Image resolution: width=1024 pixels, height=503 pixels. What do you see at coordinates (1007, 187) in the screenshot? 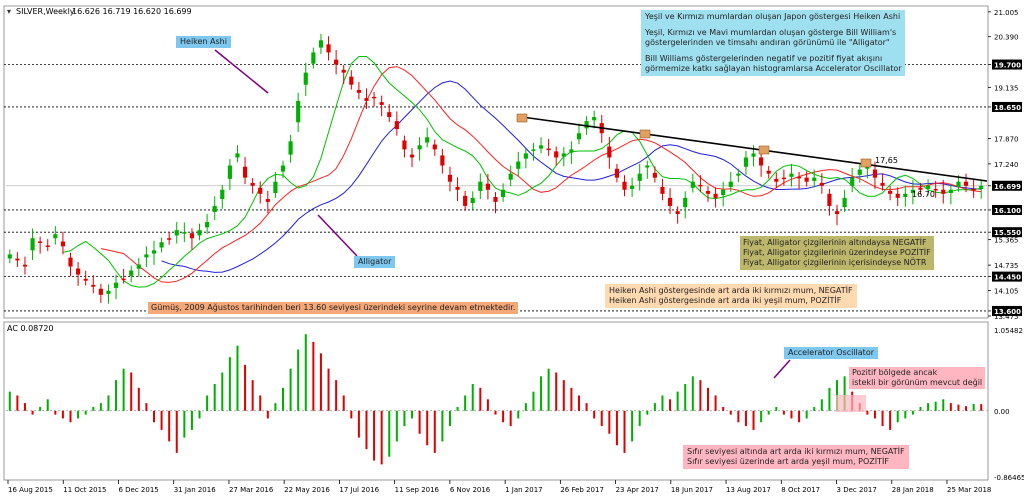
I see `price-tick-label: 16.699` at bounding box center [1007, 187].